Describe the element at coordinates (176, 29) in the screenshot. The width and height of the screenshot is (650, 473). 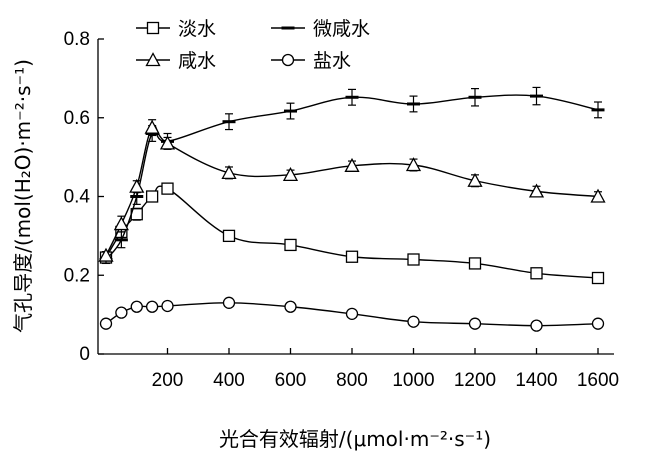
I see `legend-item-square: 淡水` at that location.